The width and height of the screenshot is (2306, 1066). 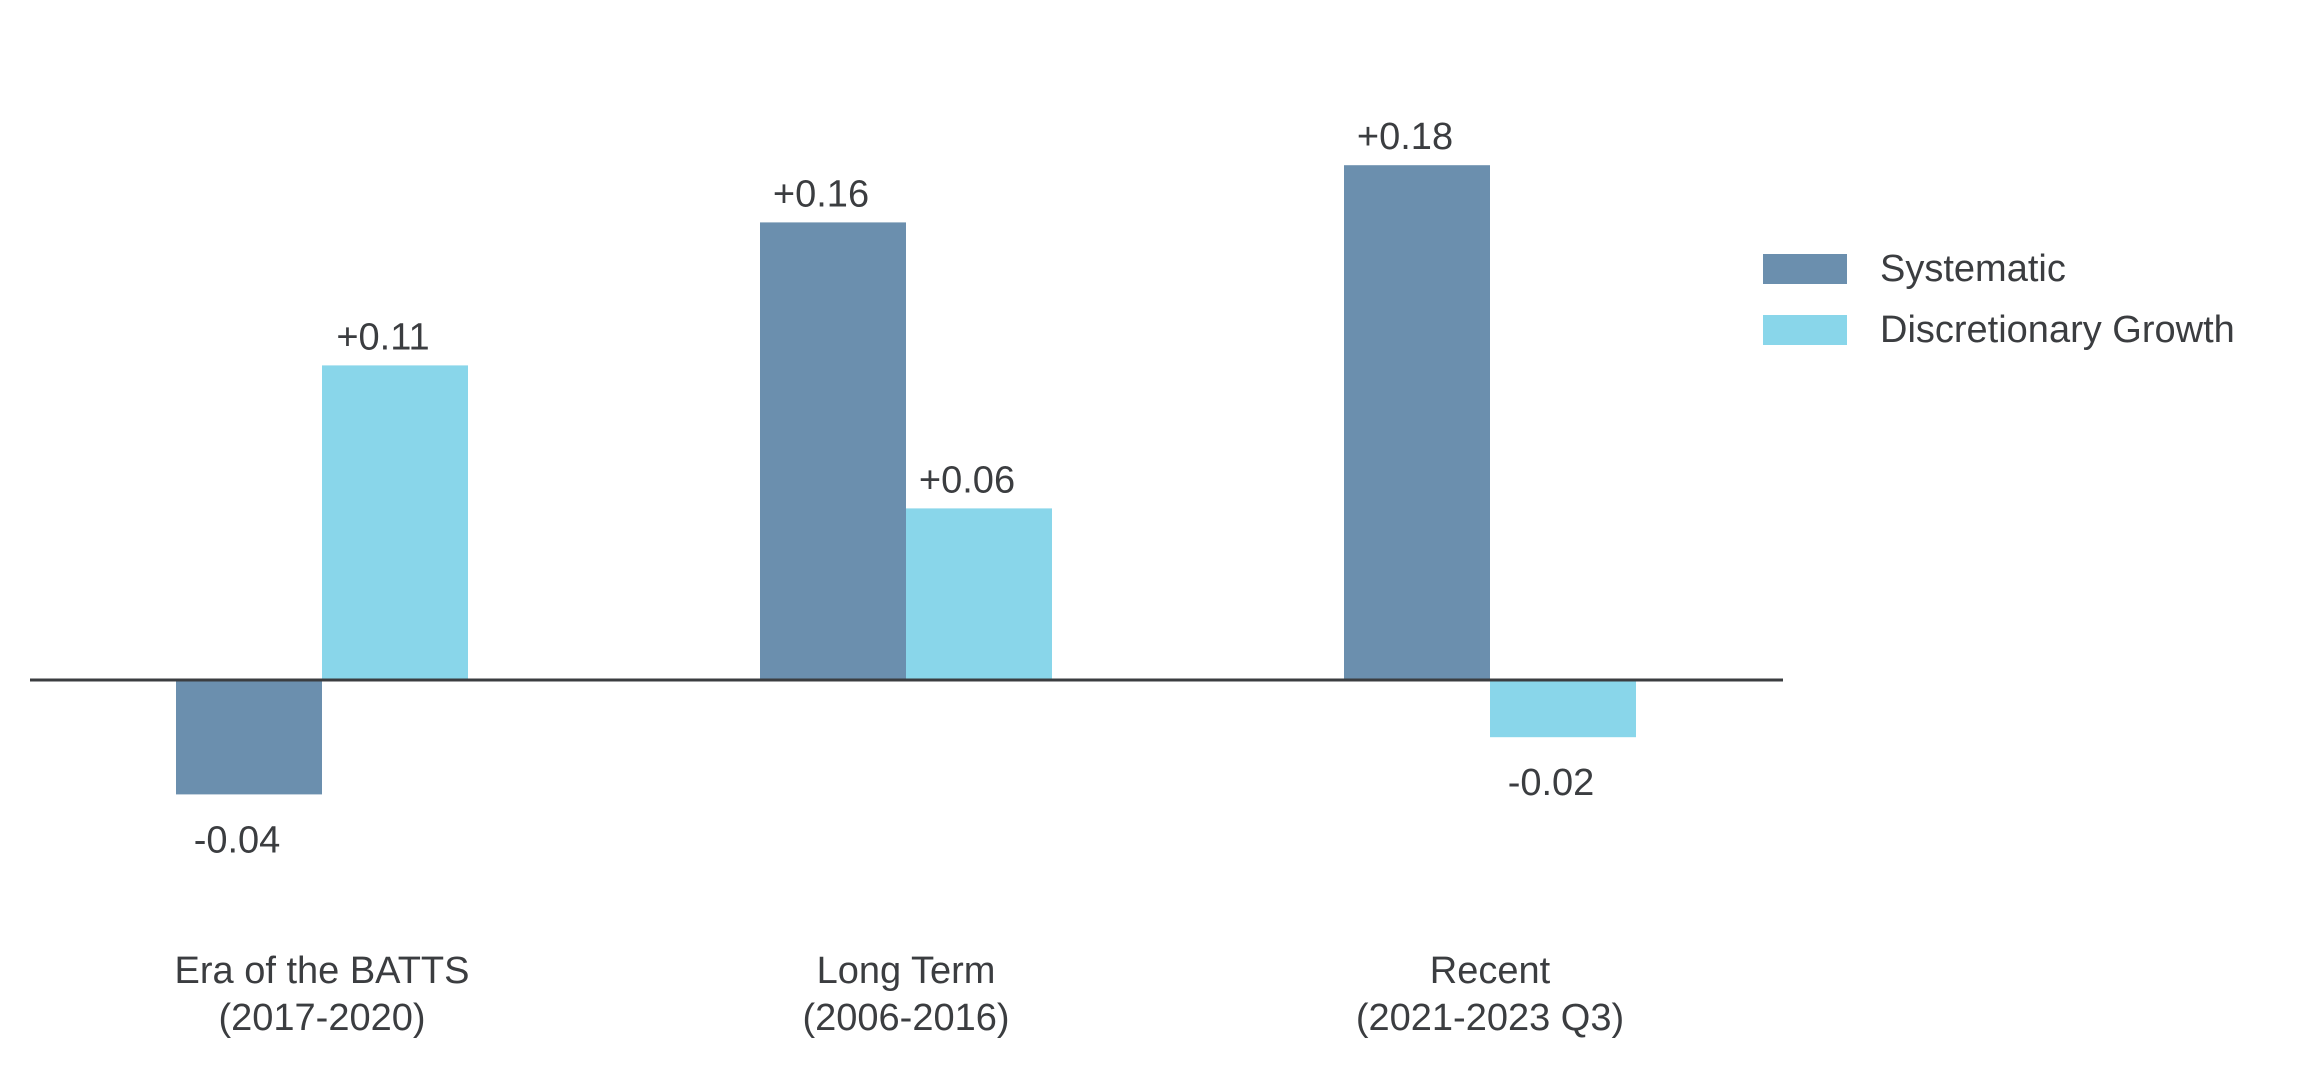 I want to click on x-tick-label-2: Long Term, so click(x=906, y=971).